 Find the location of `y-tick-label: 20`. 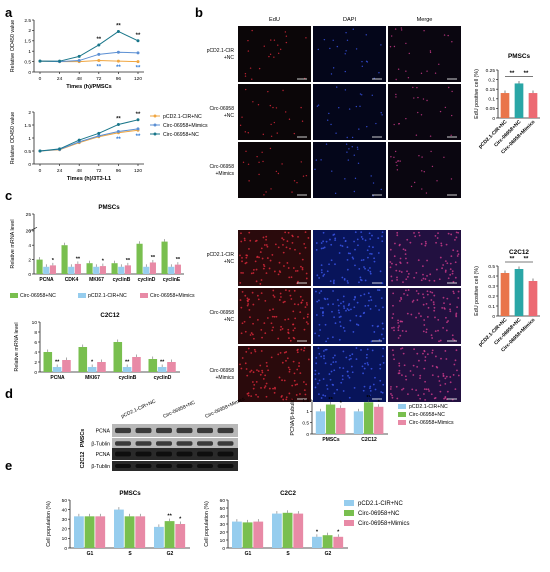

y-tick-label: 20 is located at coordinates (29, 232).